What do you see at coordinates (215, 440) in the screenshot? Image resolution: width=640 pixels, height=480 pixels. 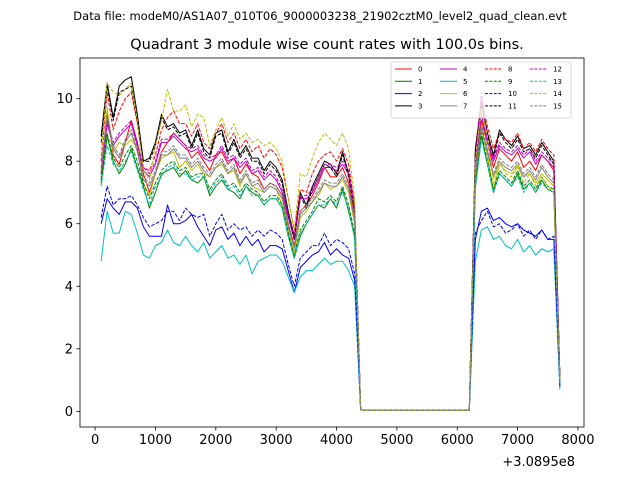 I see `x-tick-label: 2000` at bounding box center [215, 440].